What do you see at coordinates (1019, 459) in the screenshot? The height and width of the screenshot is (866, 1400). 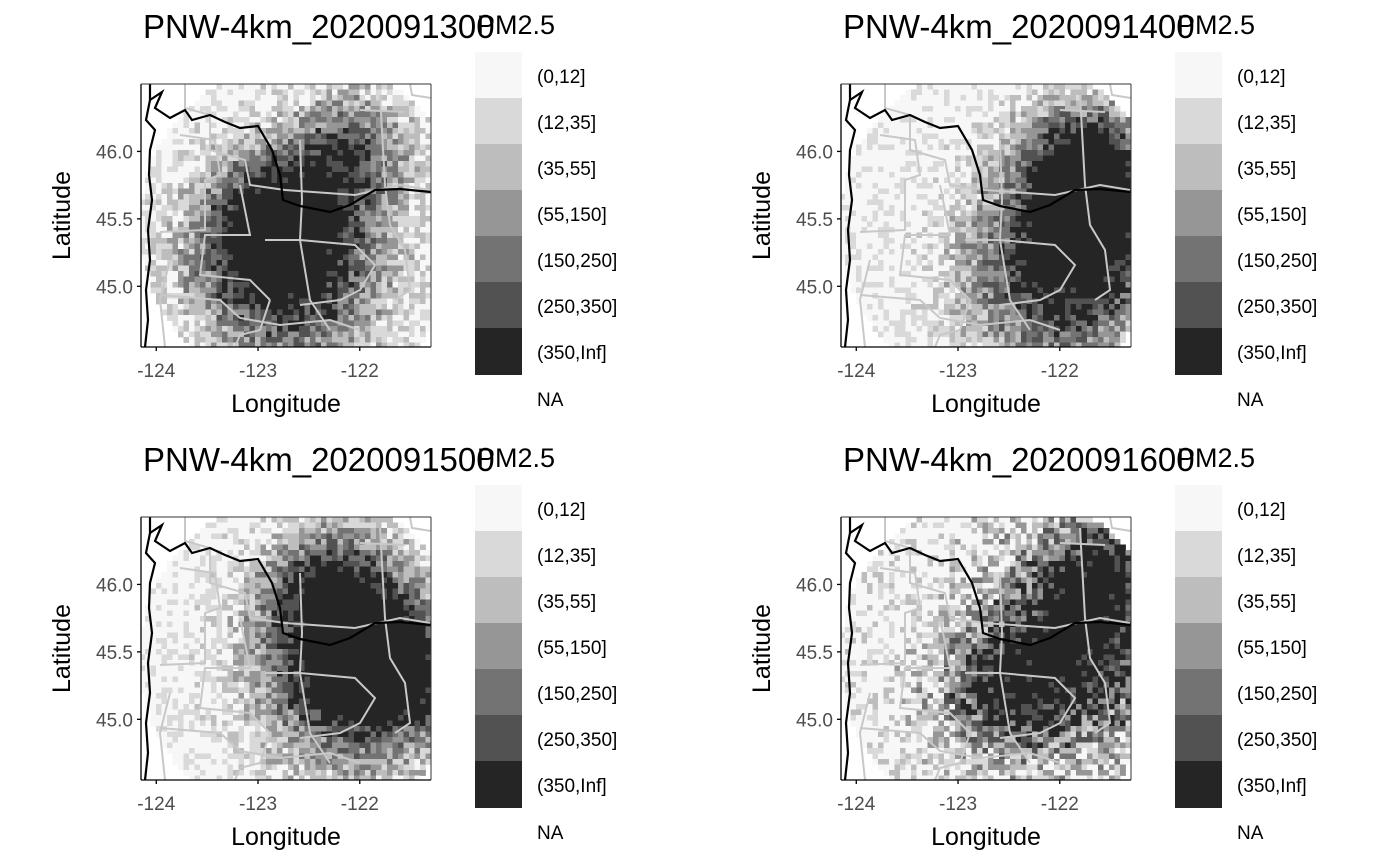 I see `panel-title: PNW-4km_2020091600` at bounding box center [1019, 459].